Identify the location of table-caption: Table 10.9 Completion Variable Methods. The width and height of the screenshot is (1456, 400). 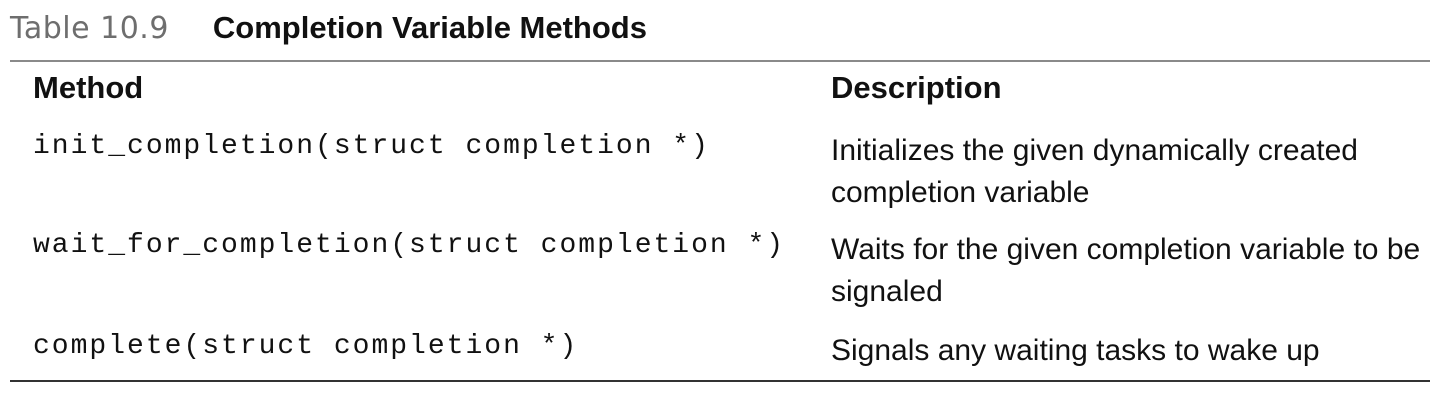
(328, 28).